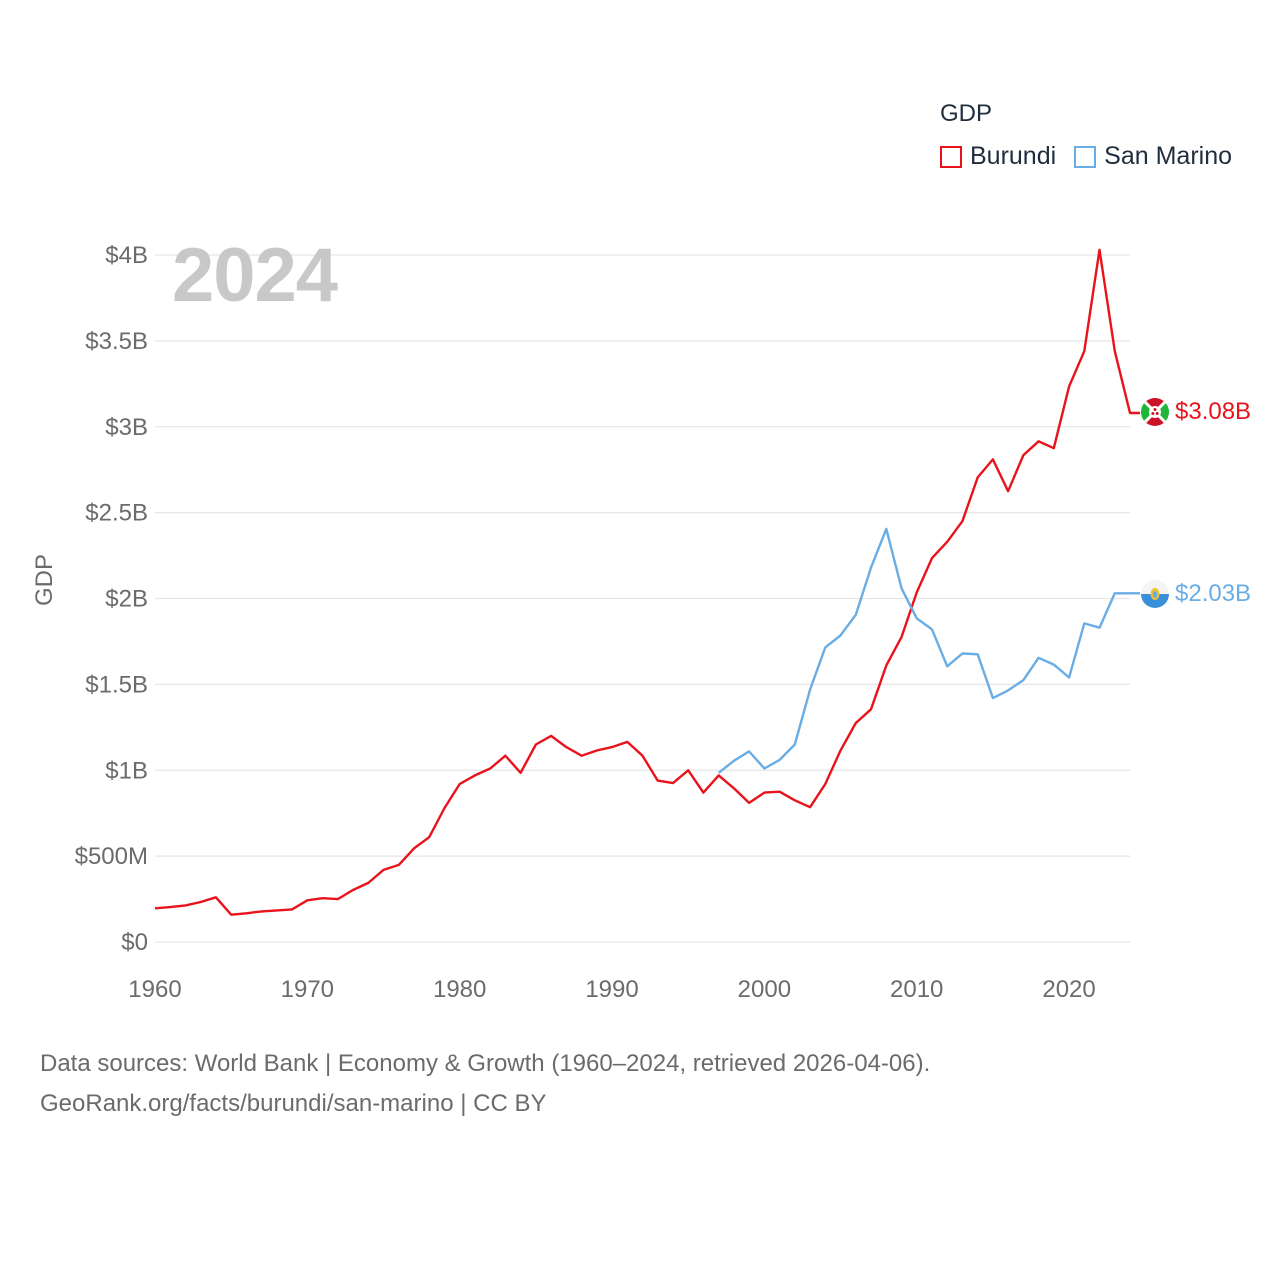 The image size is (1280, 1280). I want to click on legend-item-burundi: Burundi, so click(998, 156).